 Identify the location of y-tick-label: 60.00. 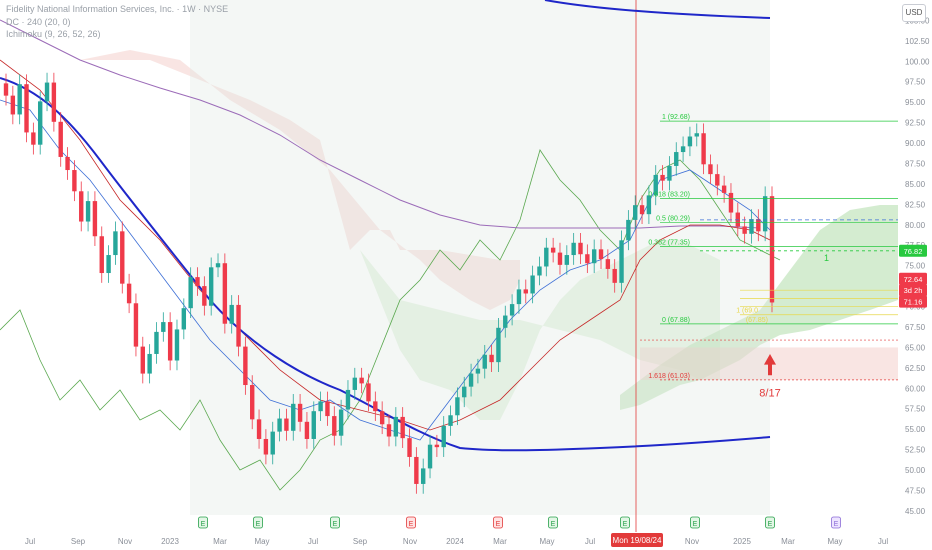
(915, 388).